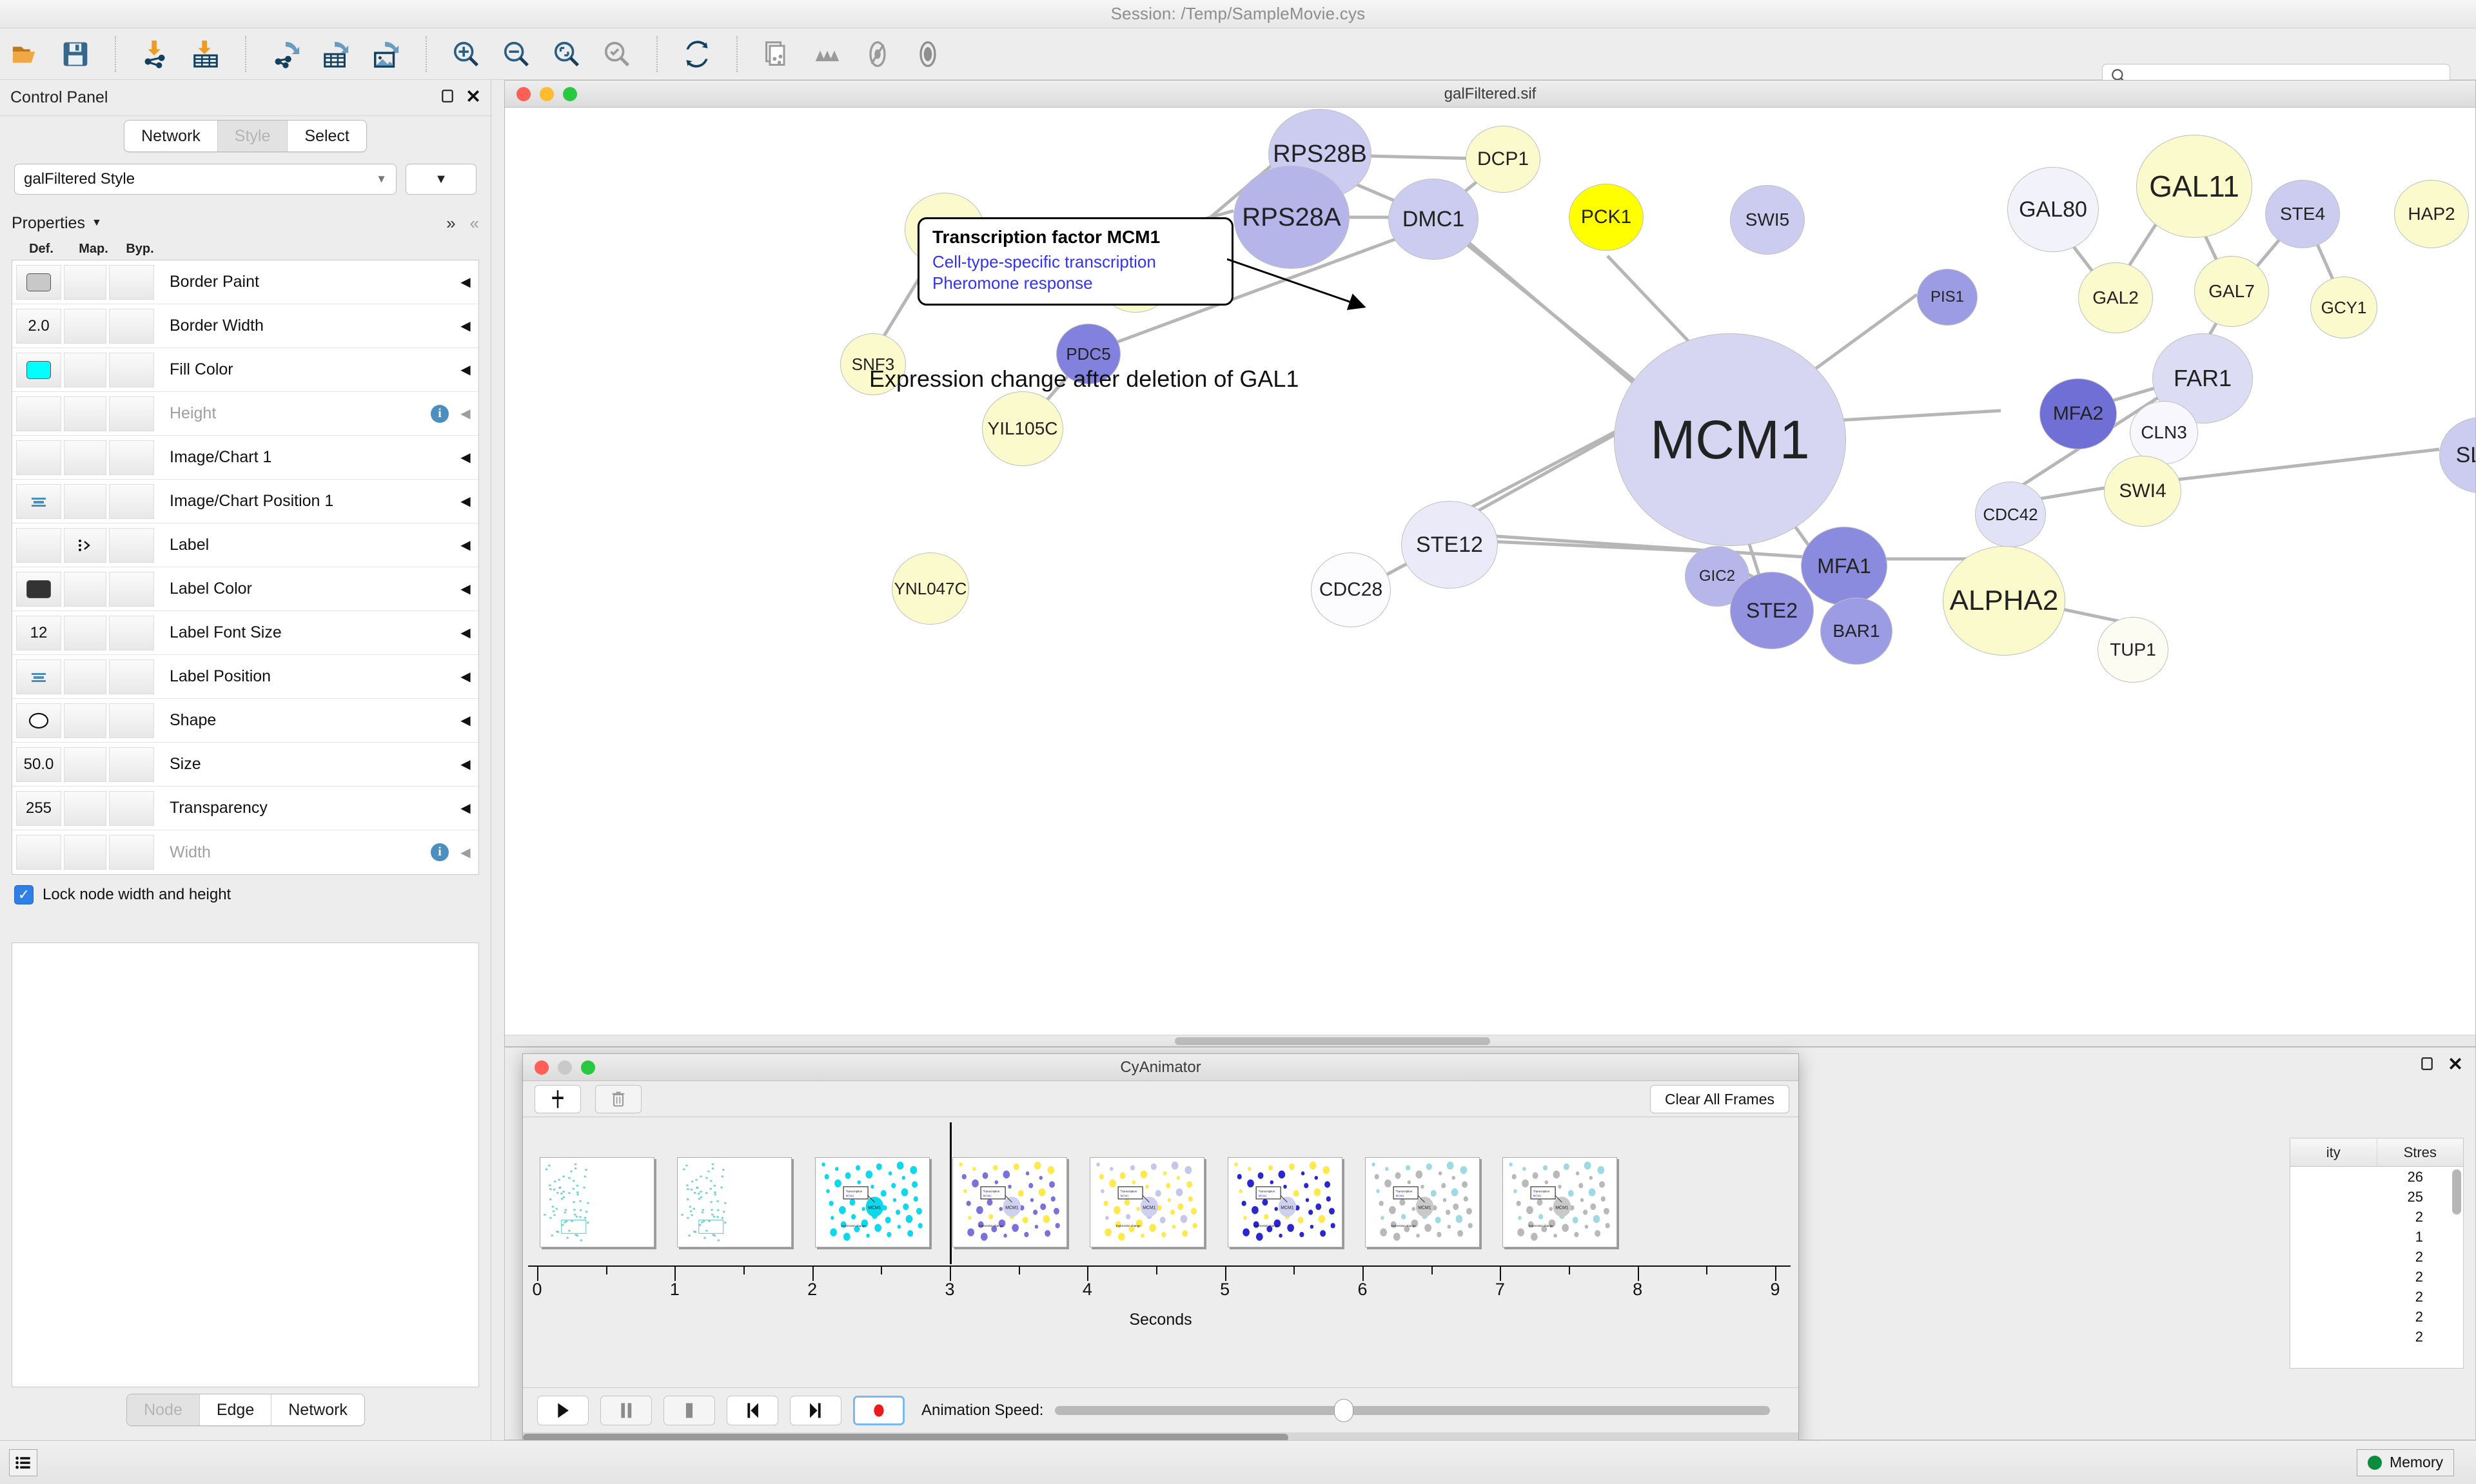 This screenshot has height=1484, width=2476. I want to click on chevron-down-icon: ▼, so click(96, 222).